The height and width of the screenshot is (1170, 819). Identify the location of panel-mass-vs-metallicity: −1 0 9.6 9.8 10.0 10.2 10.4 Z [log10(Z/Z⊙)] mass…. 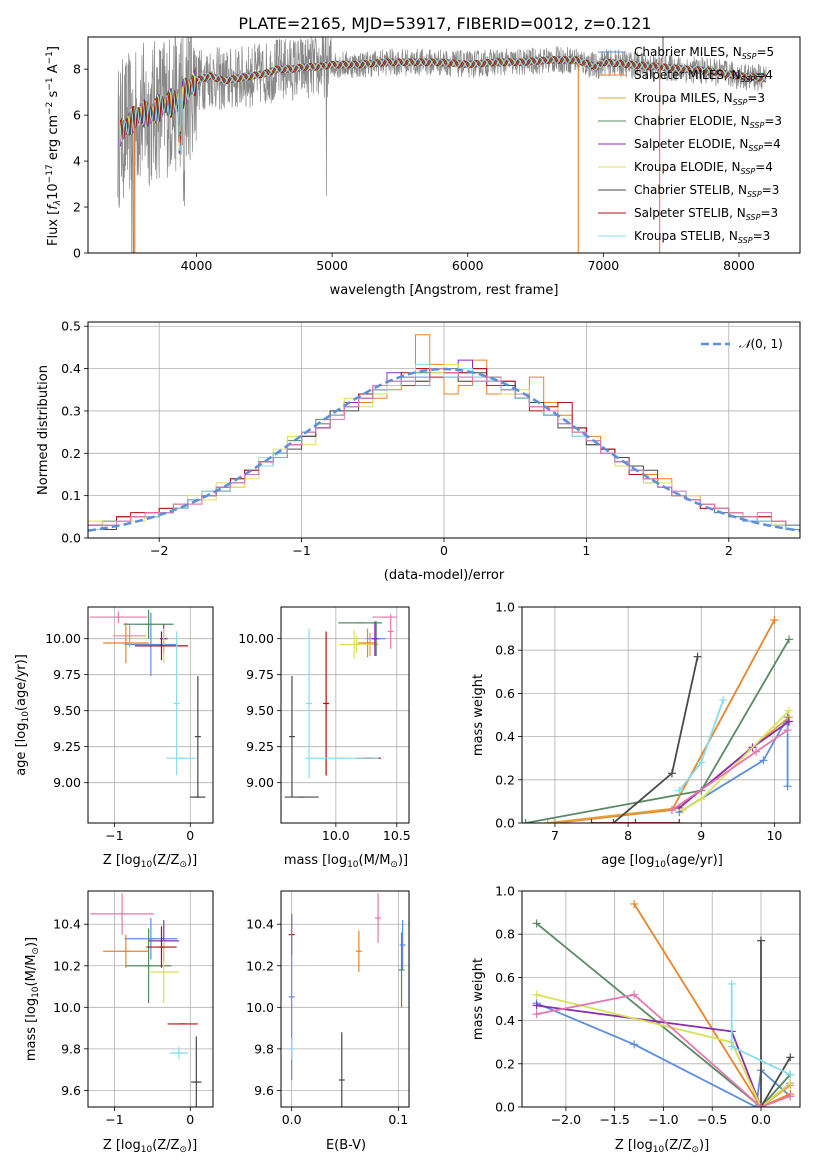
(119, 1022).